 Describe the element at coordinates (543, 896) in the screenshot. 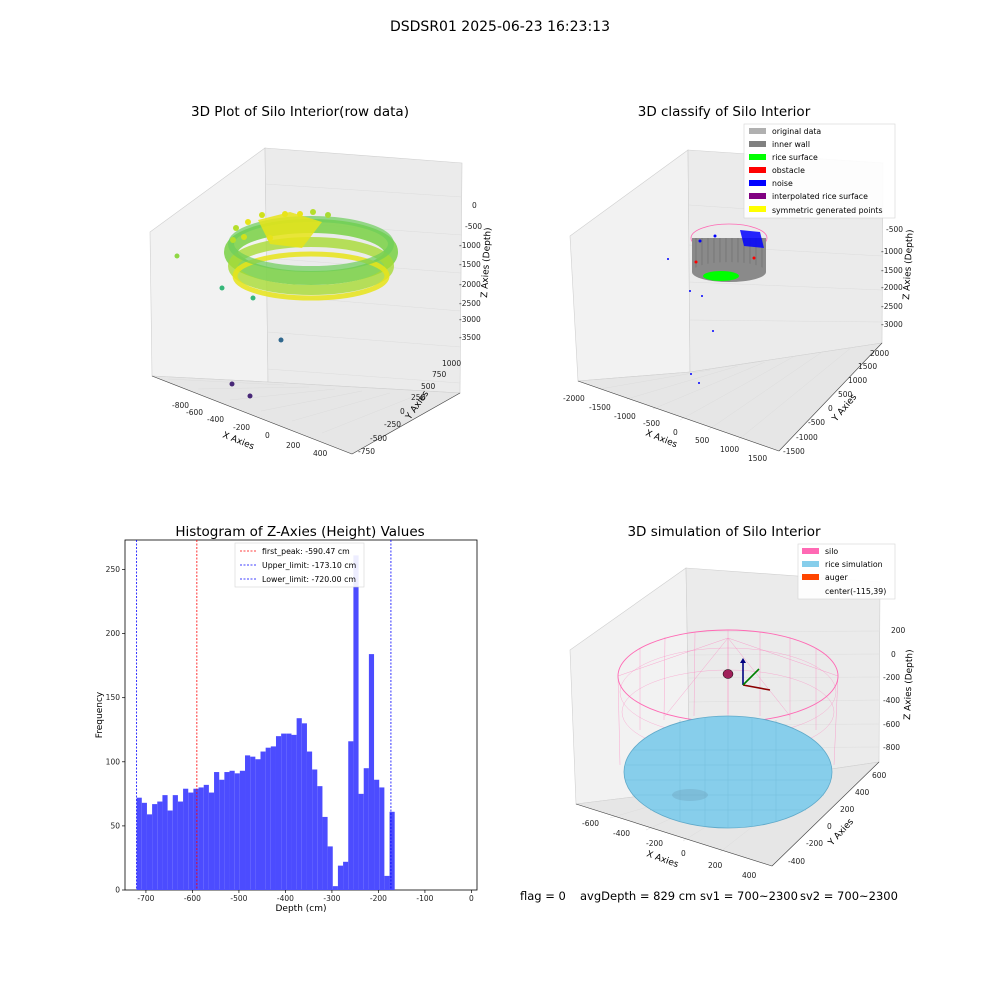

I see `status-flag: flag = 0` at that location.